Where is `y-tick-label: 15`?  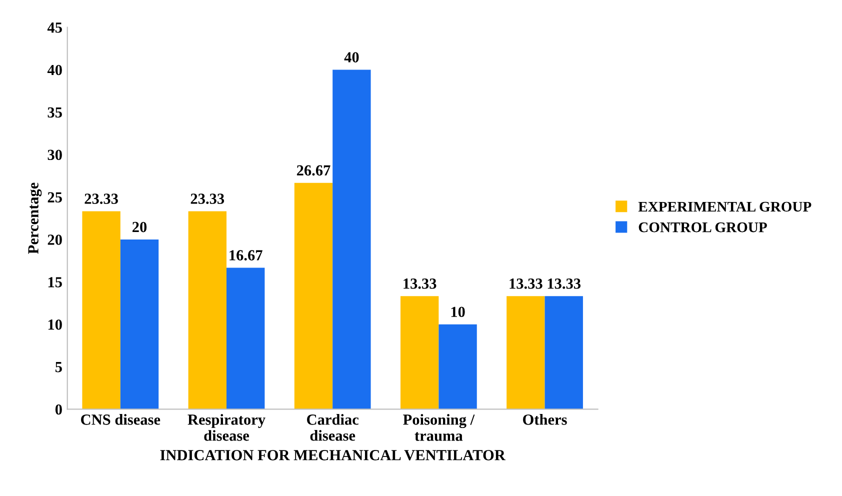 y-tick-label: 15 is located at coordinates (55, 282).